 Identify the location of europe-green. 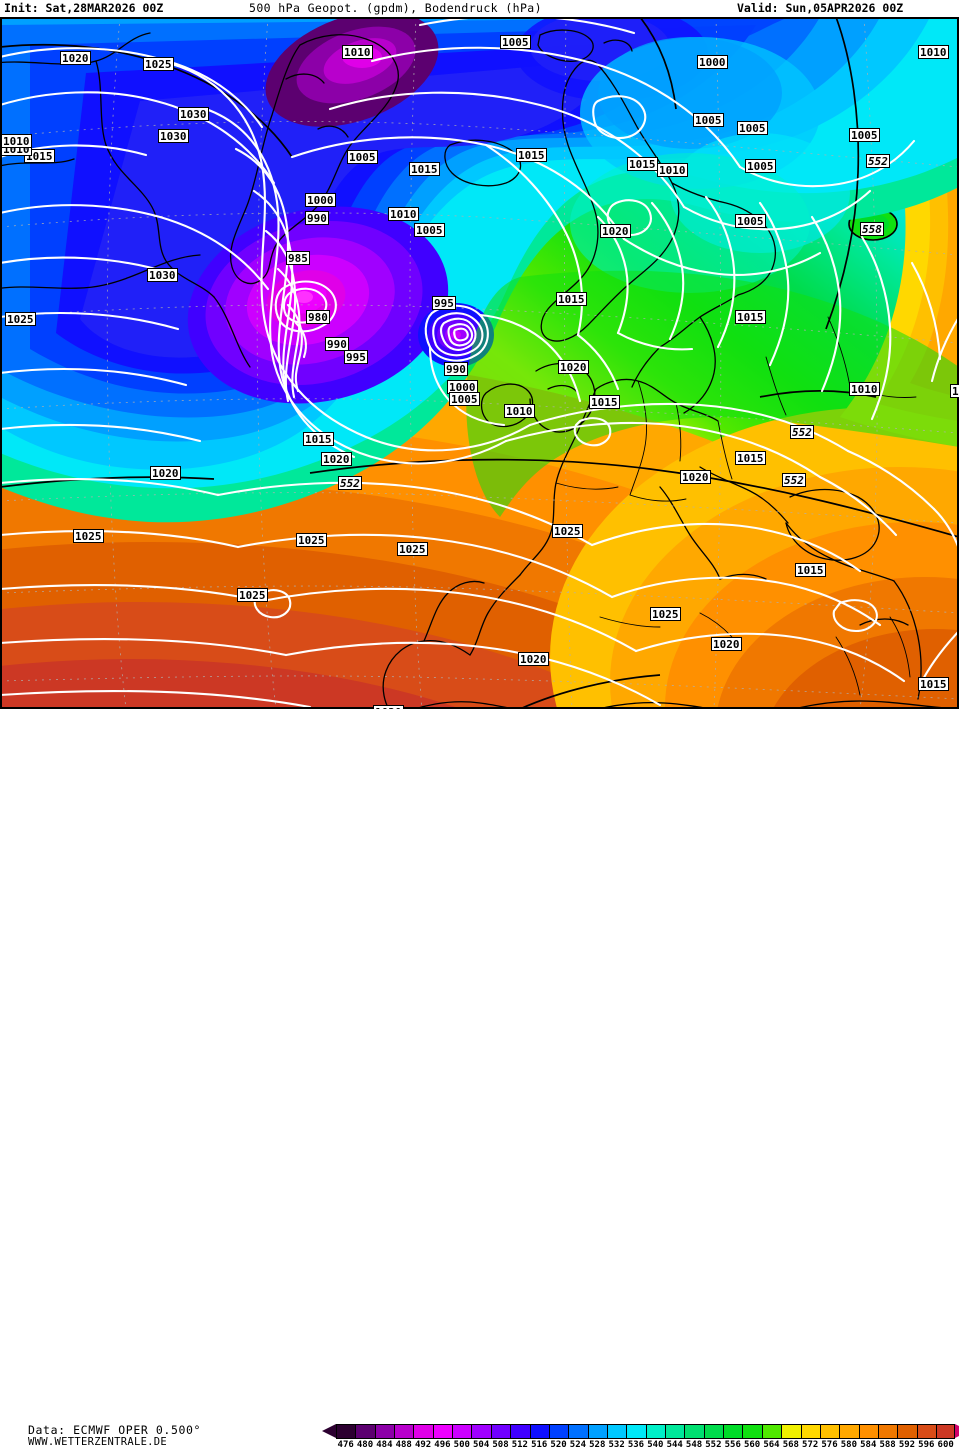
(712, 393).